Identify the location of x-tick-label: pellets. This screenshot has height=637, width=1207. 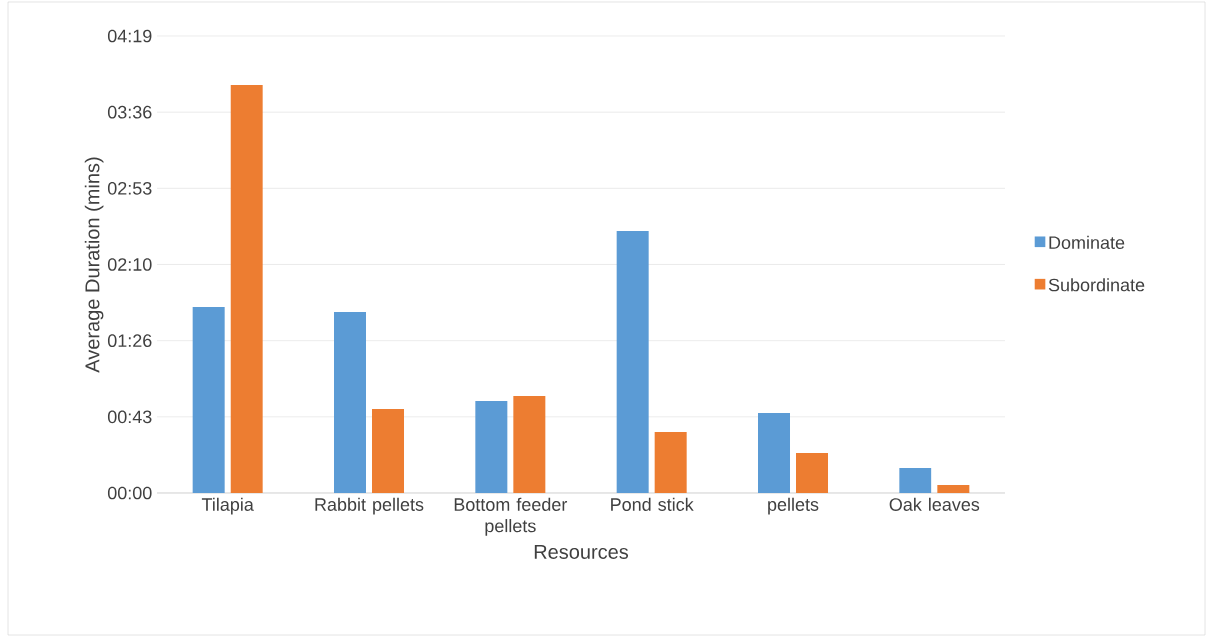
(793, 506).